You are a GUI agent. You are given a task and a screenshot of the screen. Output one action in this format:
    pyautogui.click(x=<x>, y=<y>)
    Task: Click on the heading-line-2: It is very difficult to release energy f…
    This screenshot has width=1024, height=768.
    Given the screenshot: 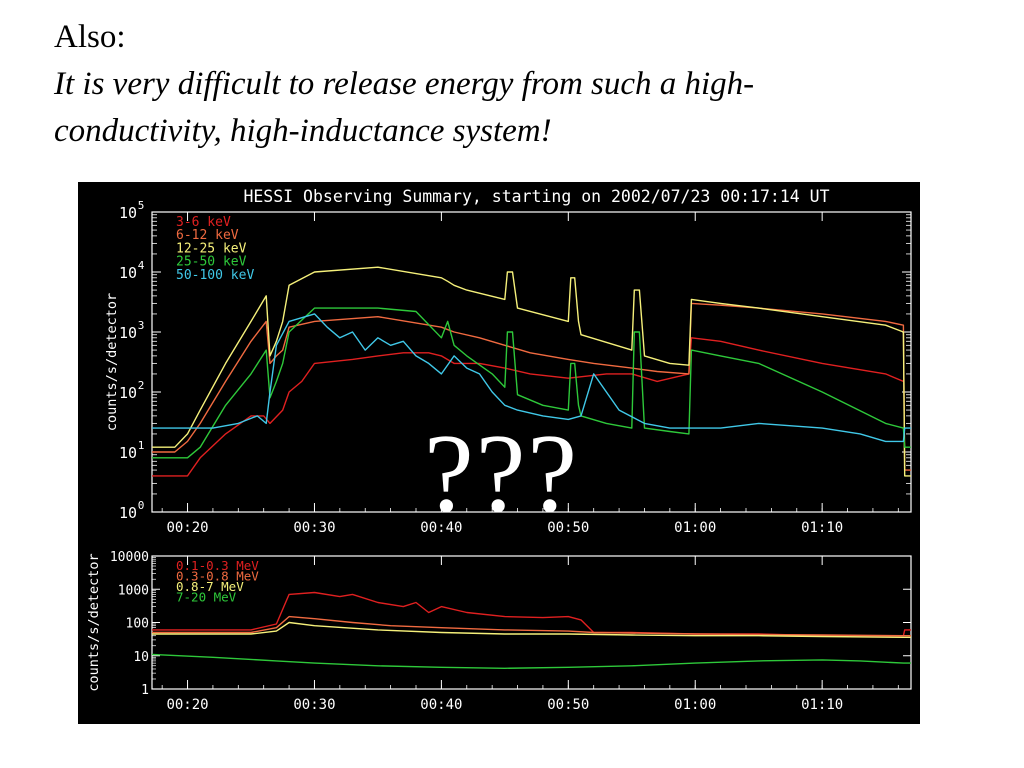 What is the action you would take?
    pyautogui.click(x=404, y=84)
    